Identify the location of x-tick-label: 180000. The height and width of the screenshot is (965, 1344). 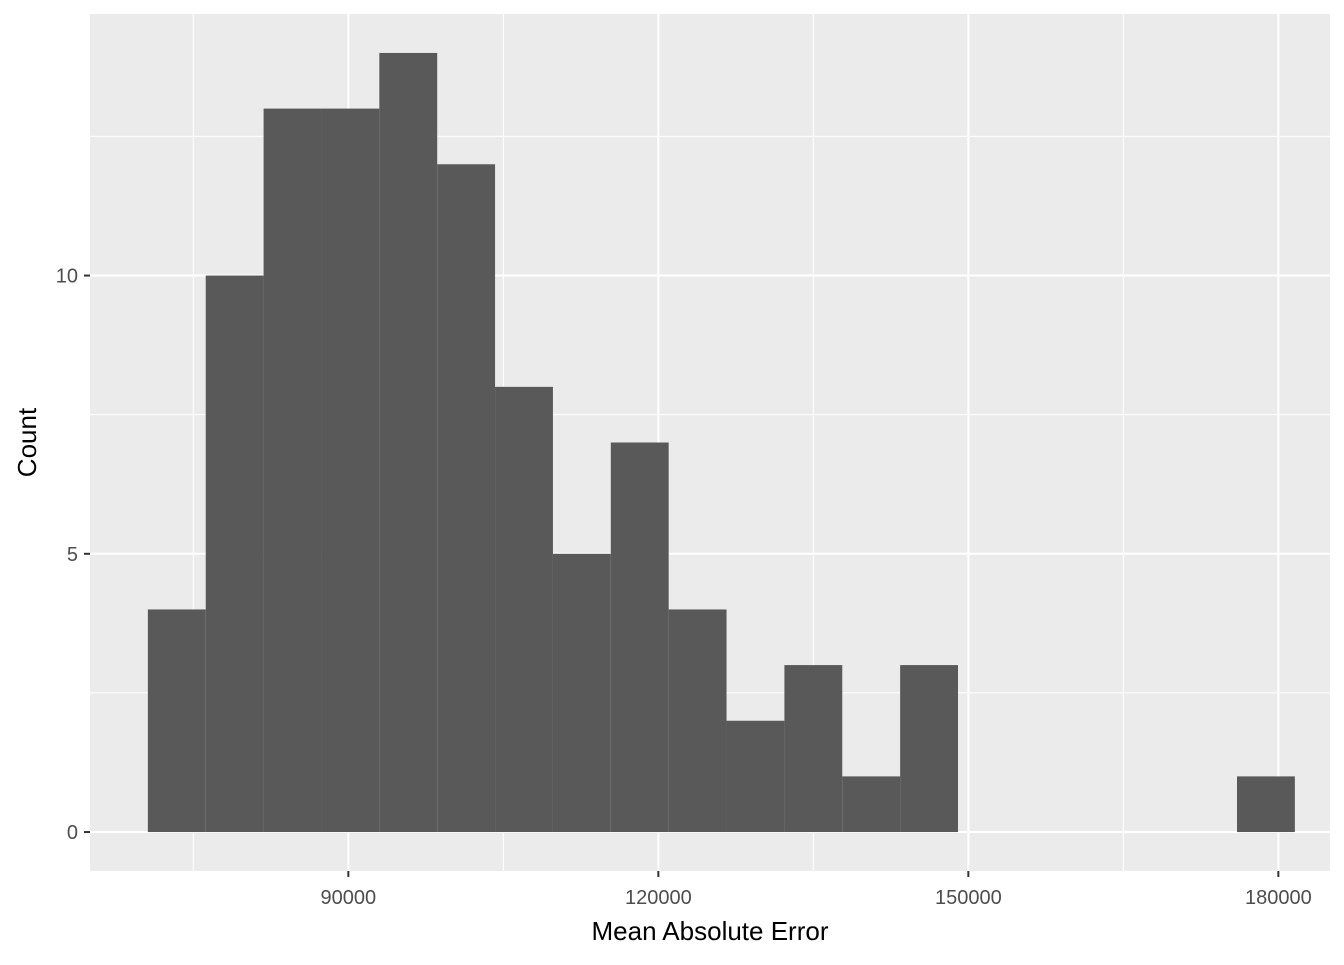
(1278, 898).